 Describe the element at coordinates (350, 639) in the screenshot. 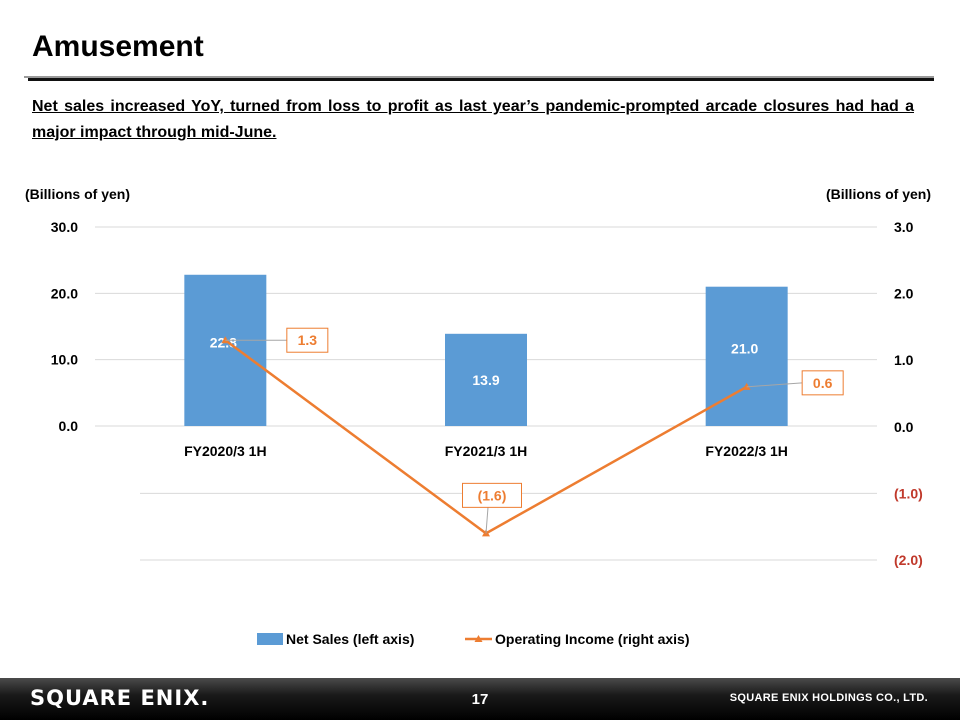

I see `legend-label-net-sales: Net Sales (left axis)` at that location.